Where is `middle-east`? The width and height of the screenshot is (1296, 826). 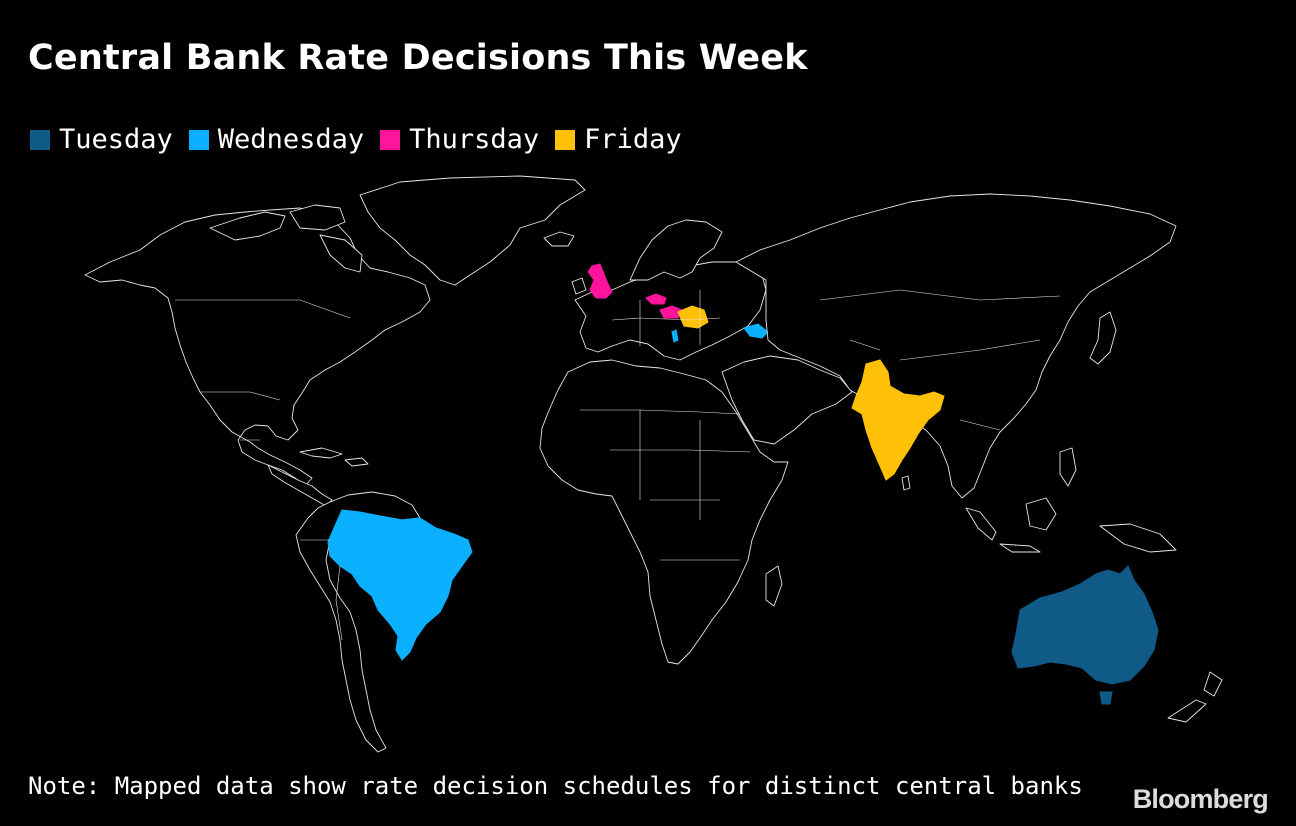 middle-east is located at coordinates (787, 400).